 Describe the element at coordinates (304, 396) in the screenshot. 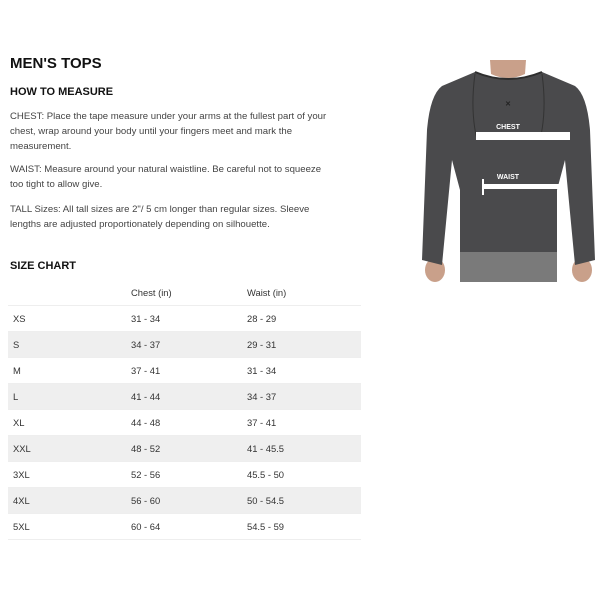

I see `cell-waist: 34 - 37` at that location.